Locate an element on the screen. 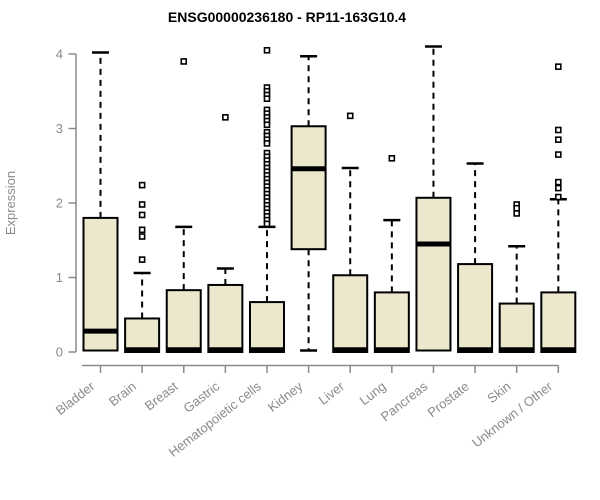 Image resolution: width=600 pixels, height=500 pixels. boxplot-kidney is located at coordinates (308, 203).